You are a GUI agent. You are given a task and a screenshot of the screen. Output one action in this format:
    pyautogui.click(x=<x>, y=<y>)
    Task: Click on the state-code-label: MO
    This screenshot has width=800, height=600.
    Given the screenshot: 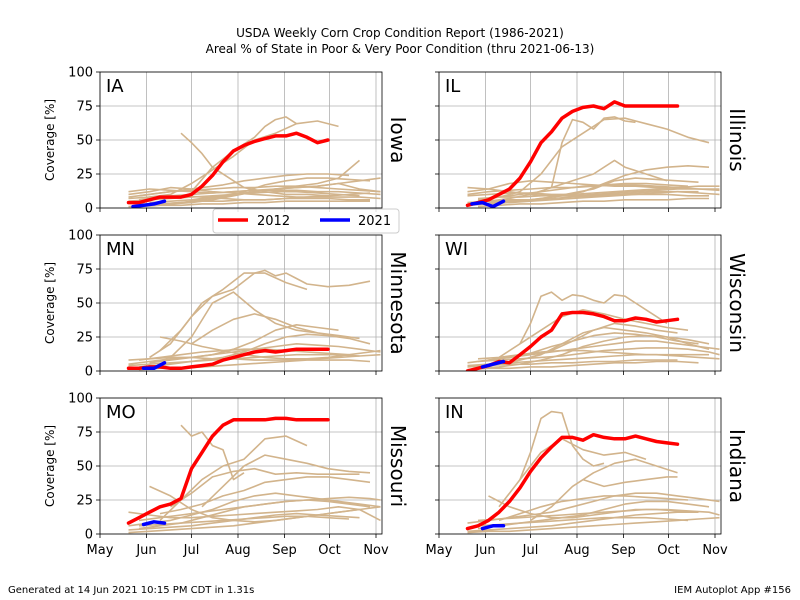 What is the action you would take?
    pyautogui.click(x=121, y=412)
    